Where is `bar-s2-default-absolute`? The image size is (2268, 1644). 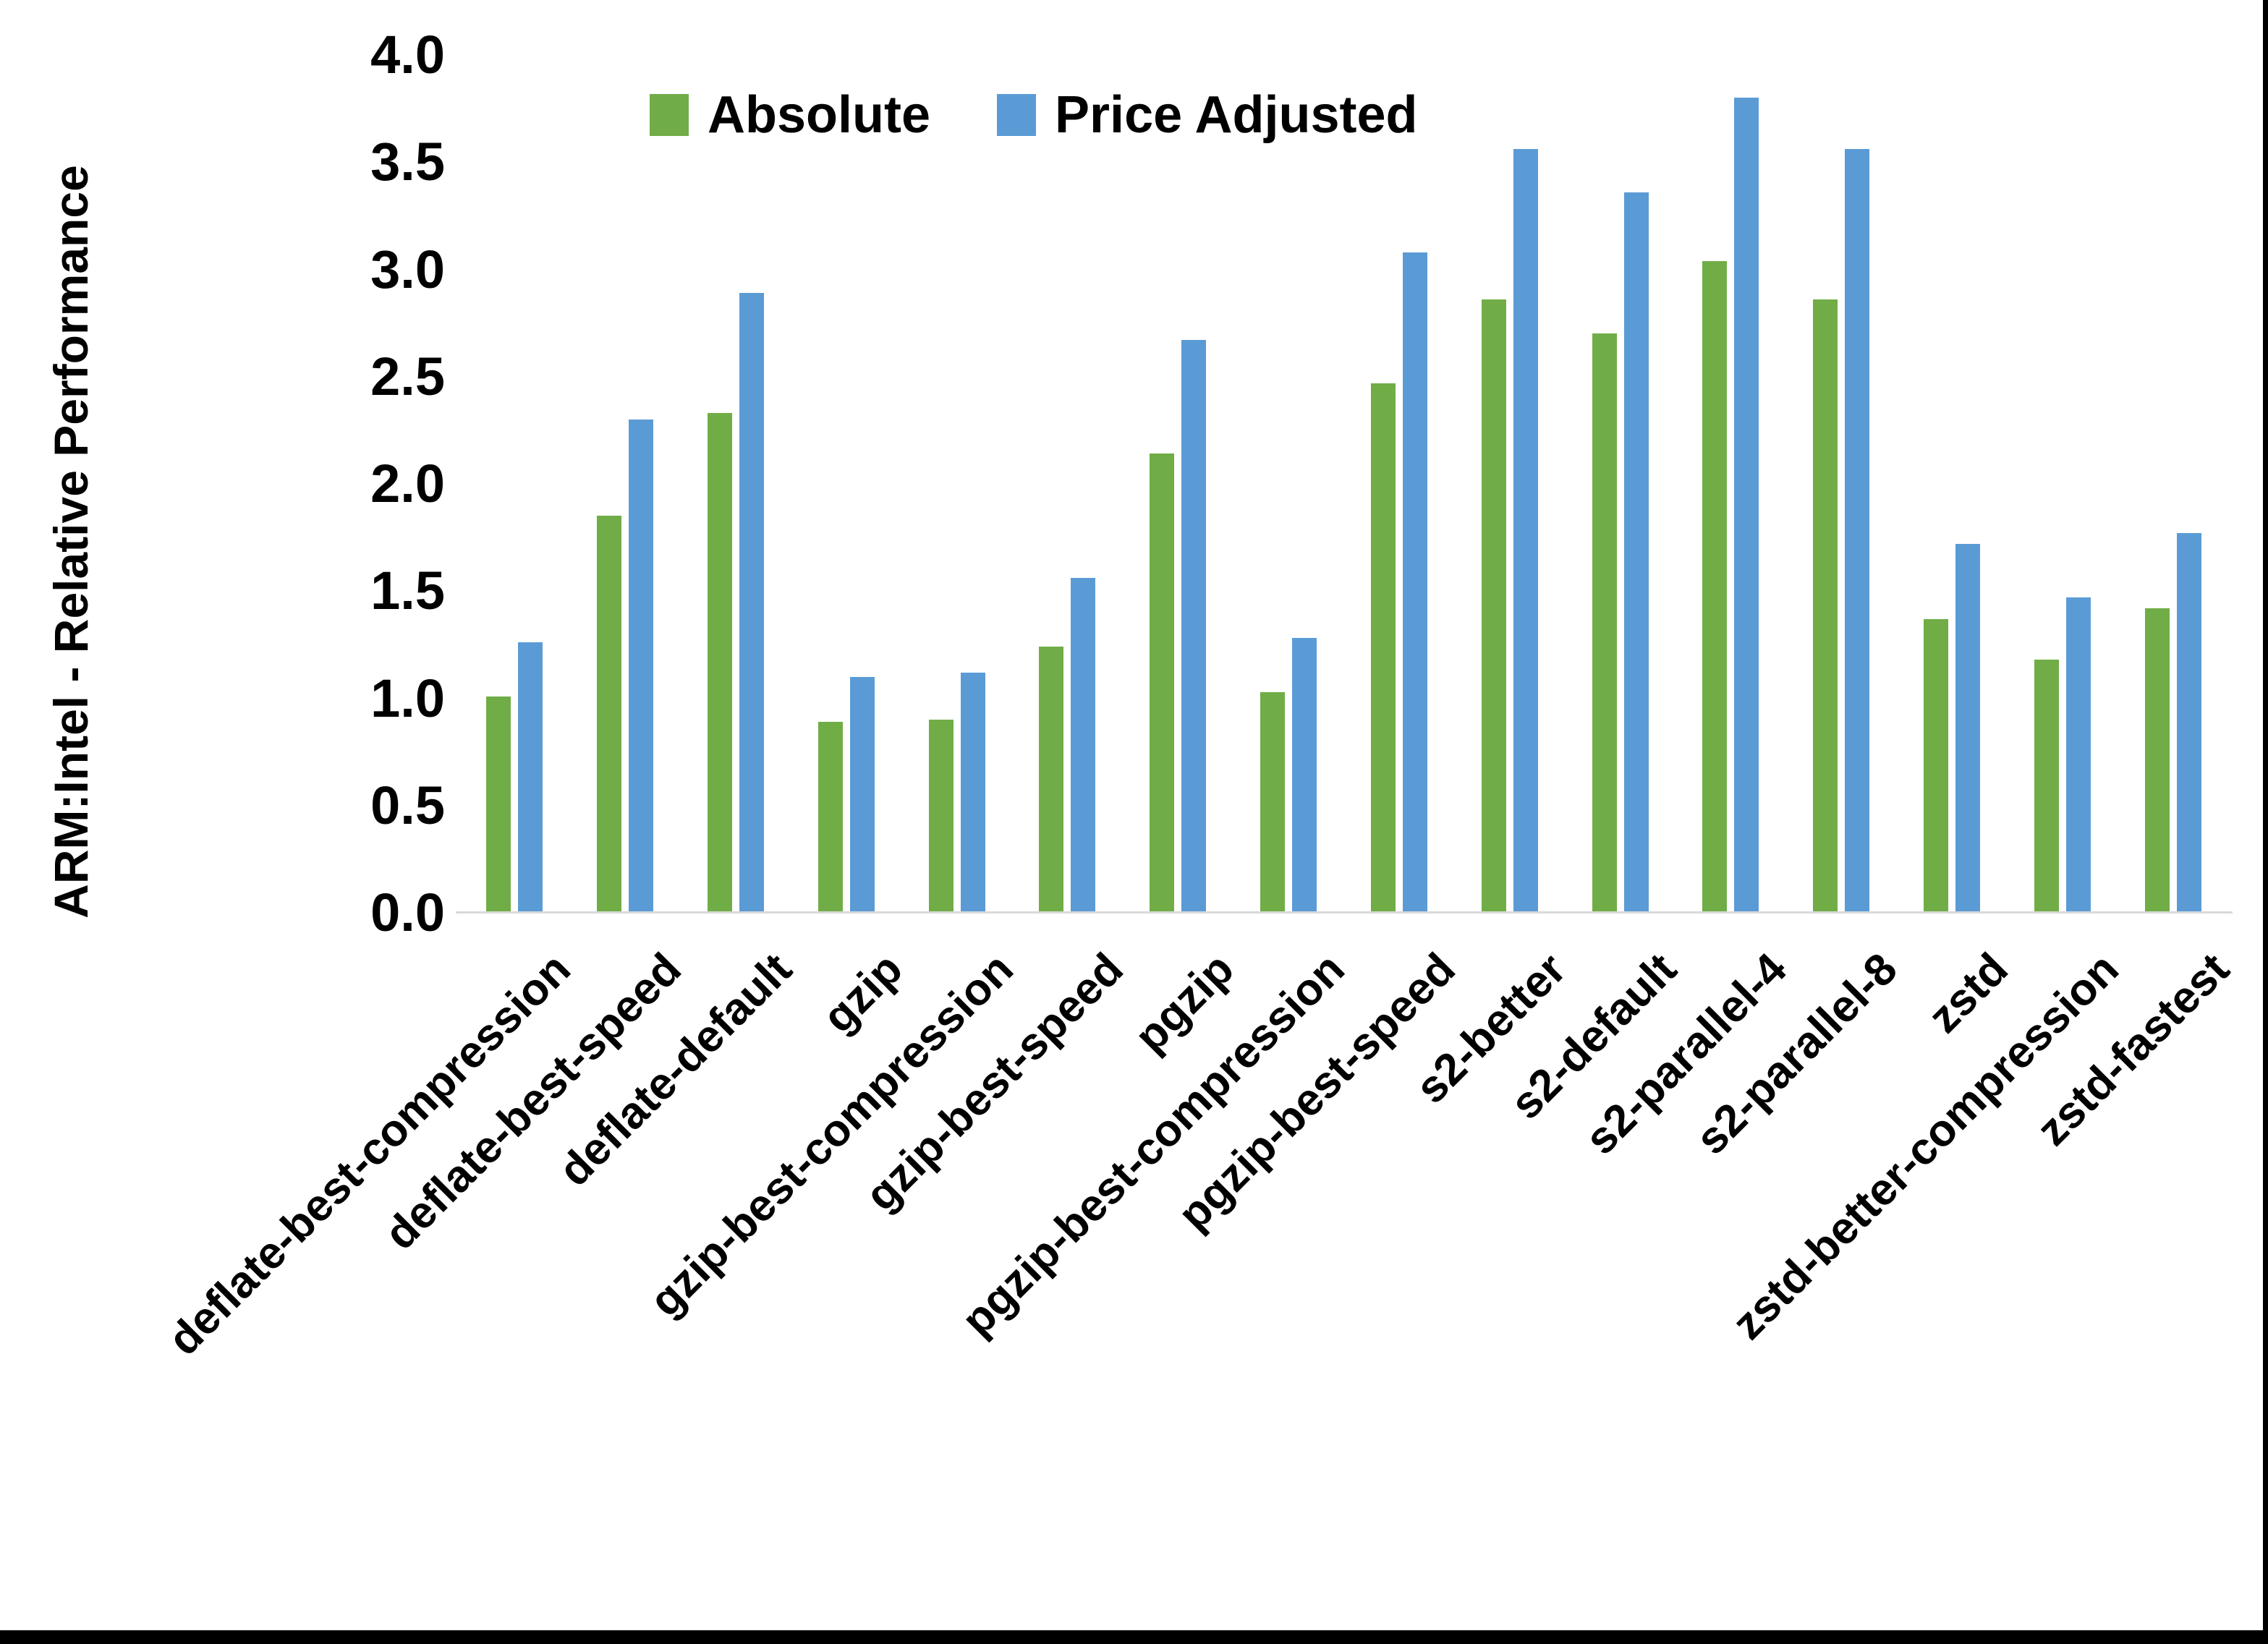
bar-s2-default-absolute is located at coordinates (1604, 623).